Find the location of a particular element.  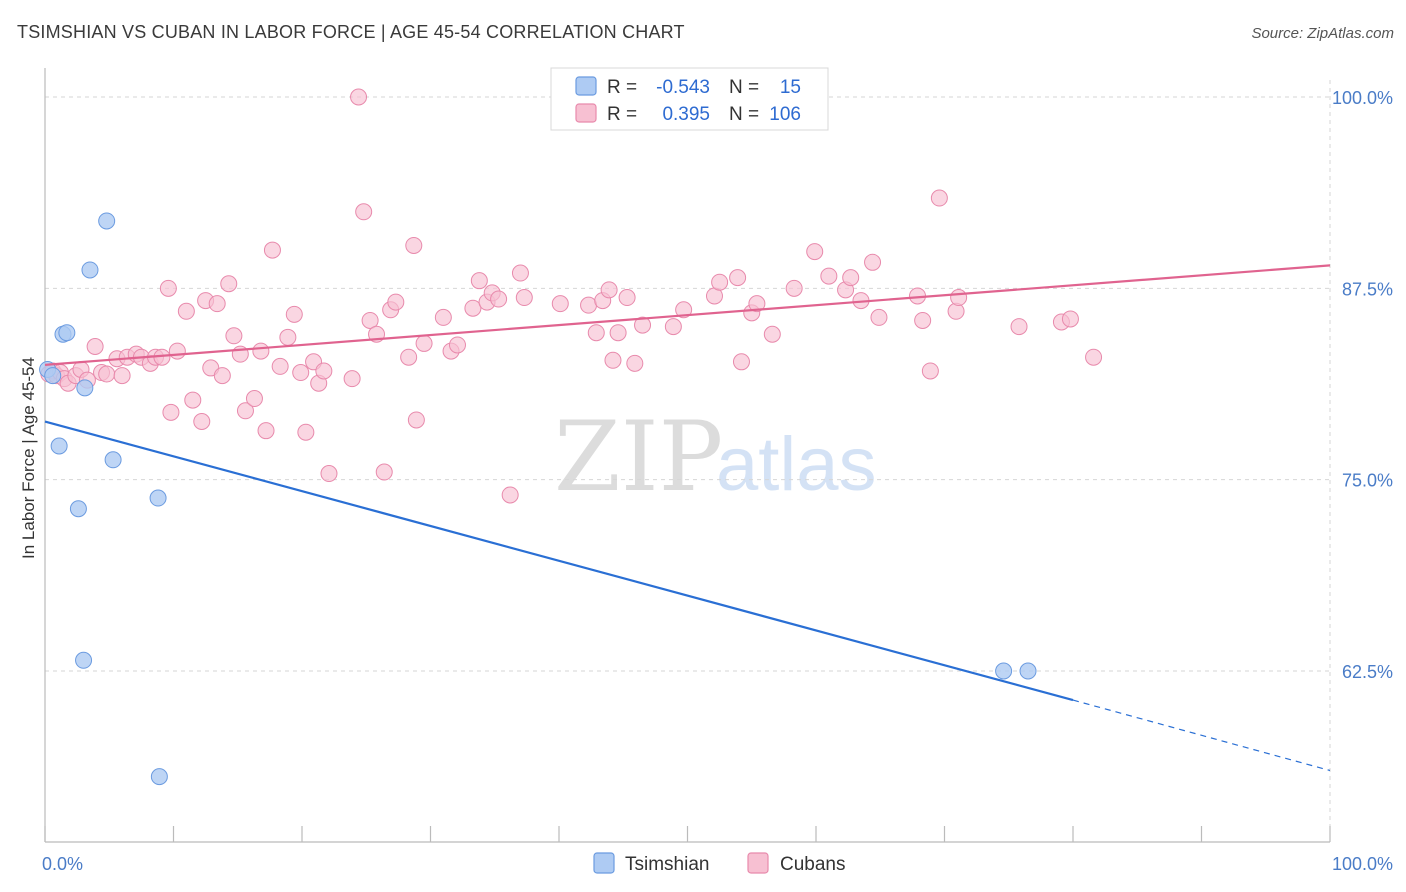

bottom-legend-swatch-tsimshian is located at coordinates (604, 863).